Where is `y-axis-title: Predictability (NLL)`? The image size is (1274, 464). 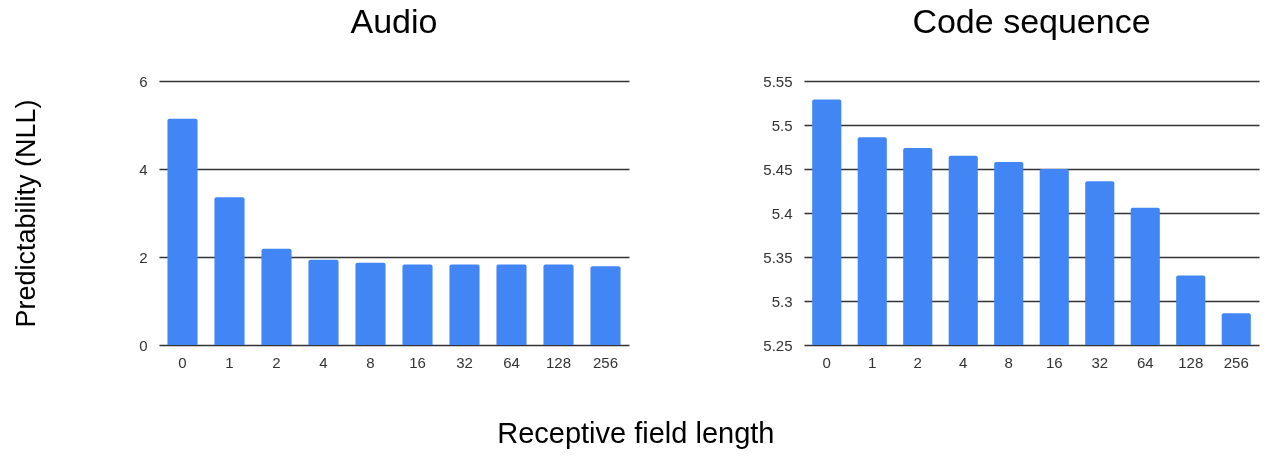 y-axis-title: Predictability (NLL) is located at coordinates (26, 213).